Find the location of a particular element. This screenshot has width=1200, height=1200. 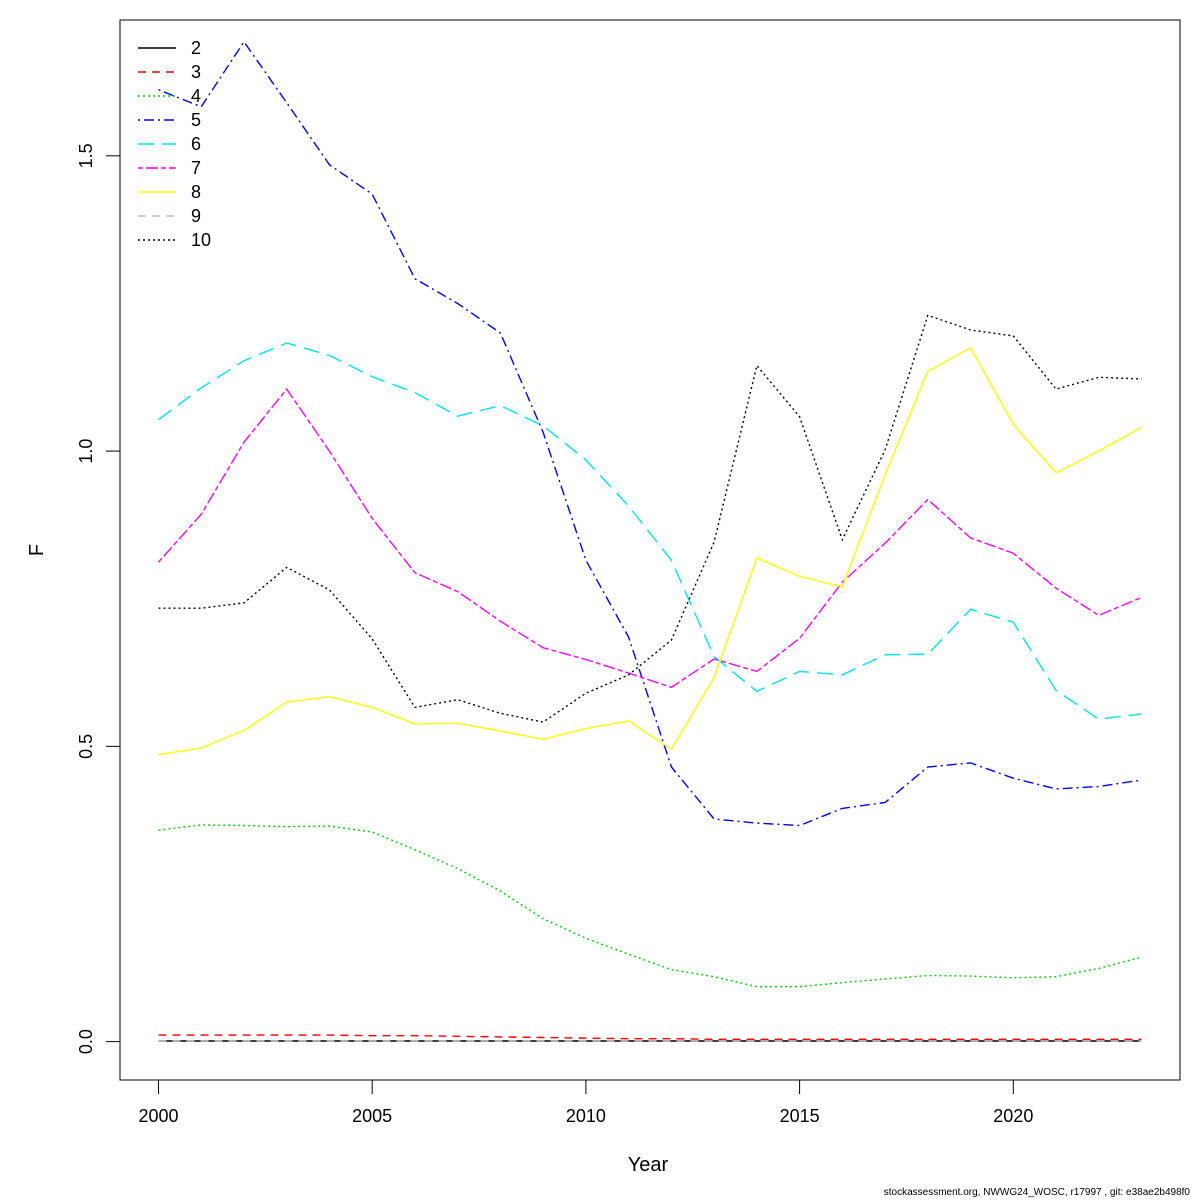

x-tick-label-2010: 2010 is located at coordinates (586, 1116).